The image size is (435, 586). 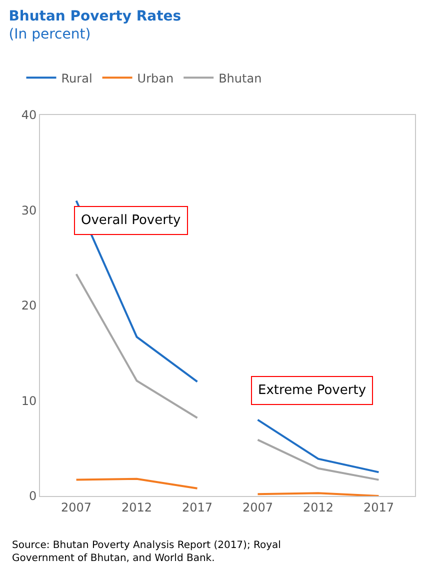 What do you see at coordinates (146, 552) in the screenshot?
I see `source-note: Source: Bhutan Poverty Analysis Report (2017); Royal Government of Bhutan, and World Bank.` at bounding box center [146, 552].